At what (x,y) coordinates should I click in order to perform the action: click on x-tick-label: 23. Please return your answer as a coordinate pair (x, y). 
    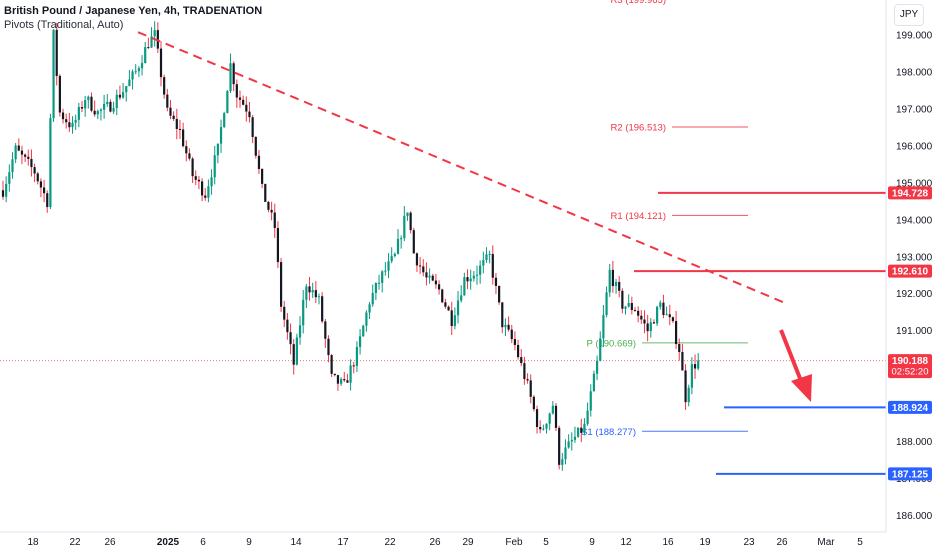
    Looking at the image, I should click on (749, 542).